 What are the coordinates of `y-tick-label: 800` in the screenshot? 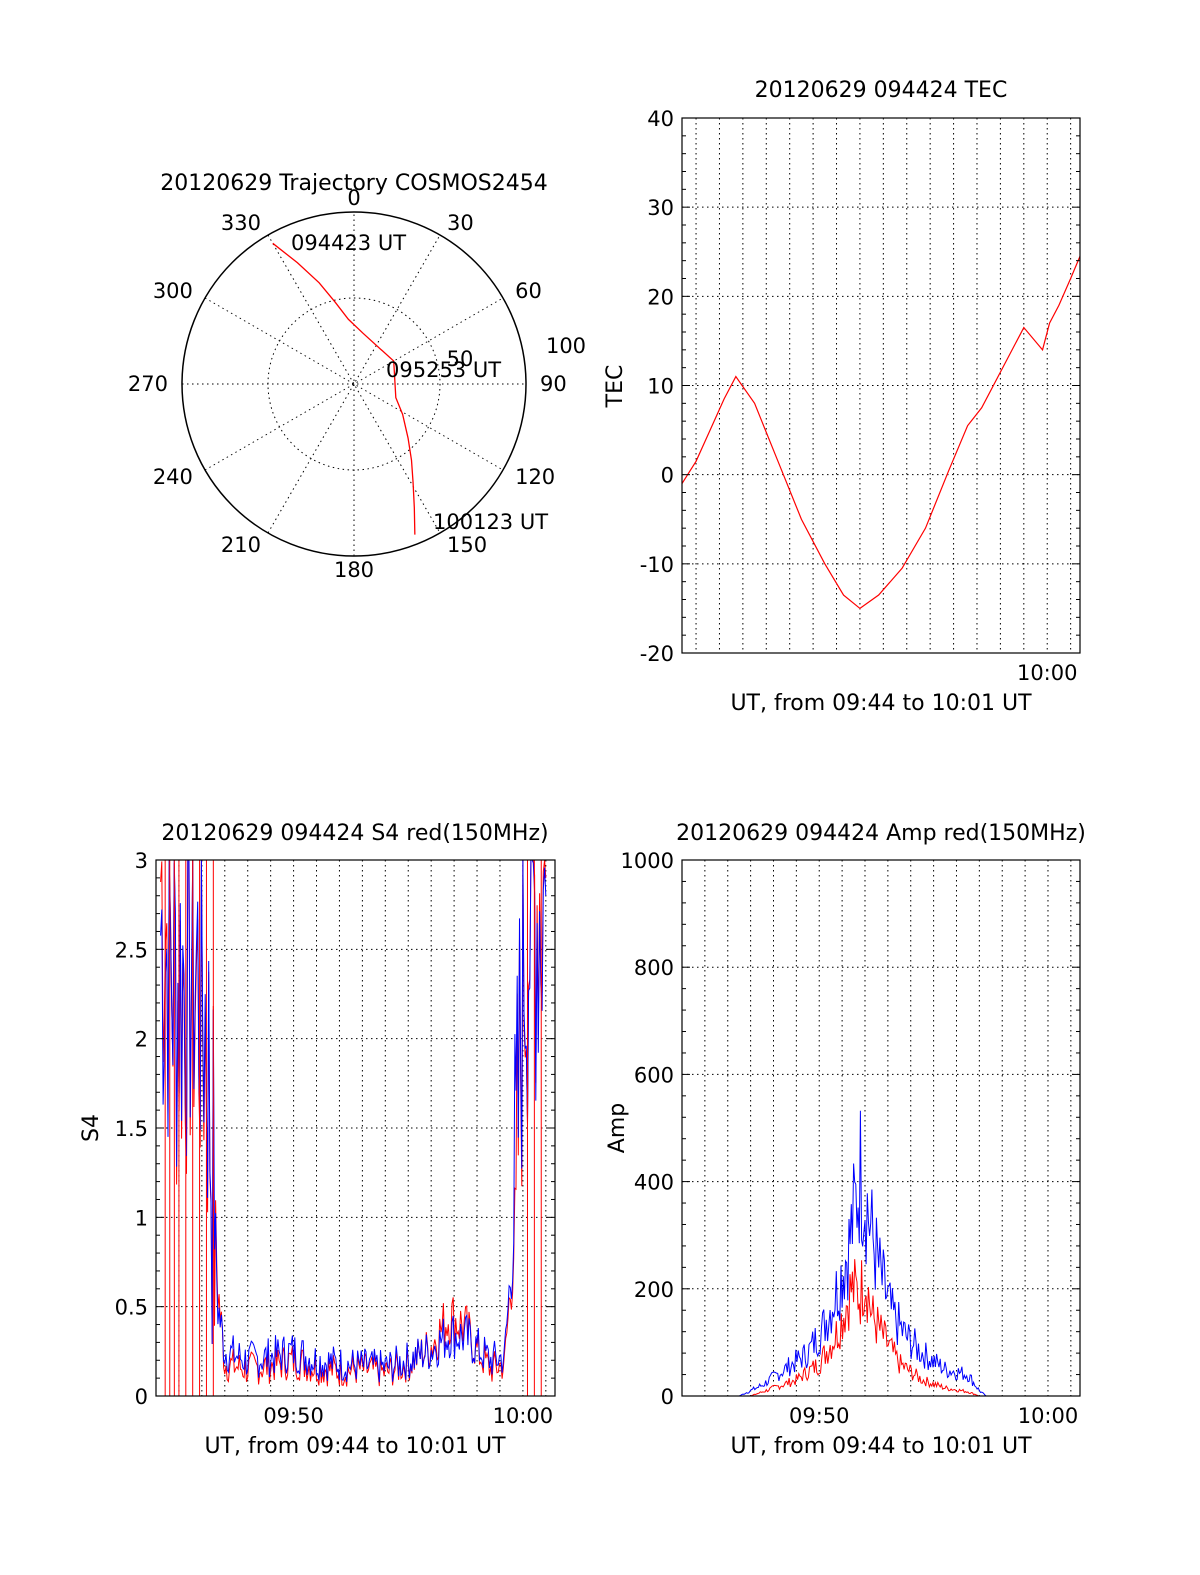 It's located at (654, 968).